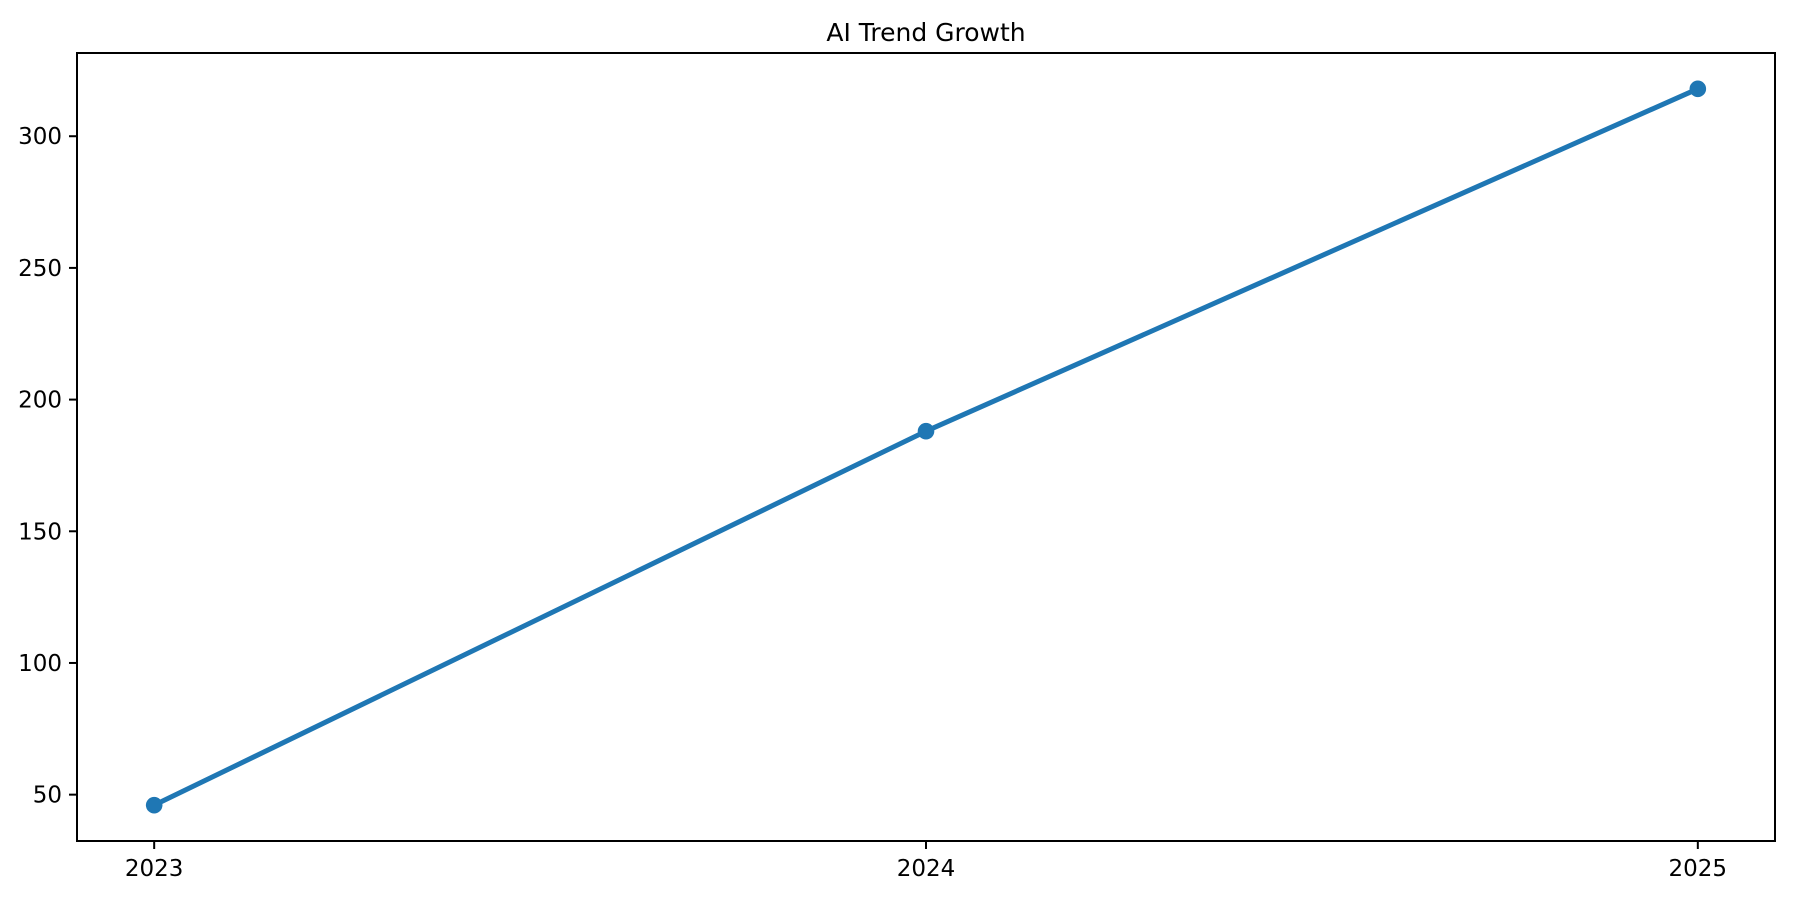 This screenshot has height=900, width=1800. What do you see at coordinates (40, 664) in the screenshot?
I see `y-tick-label: 100` at bounding box center [40, 664].